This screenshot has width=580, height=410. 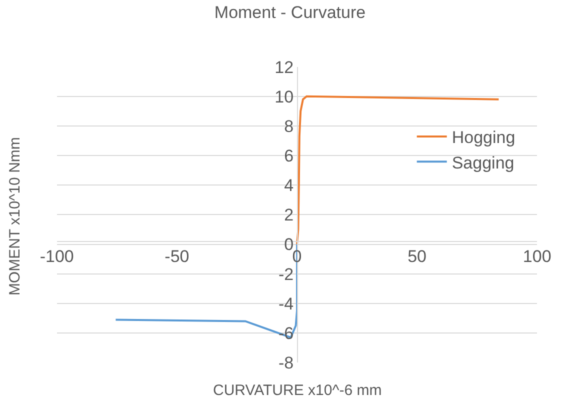 I want to click on y-tick-label: -4, so click(x=286, y=304).